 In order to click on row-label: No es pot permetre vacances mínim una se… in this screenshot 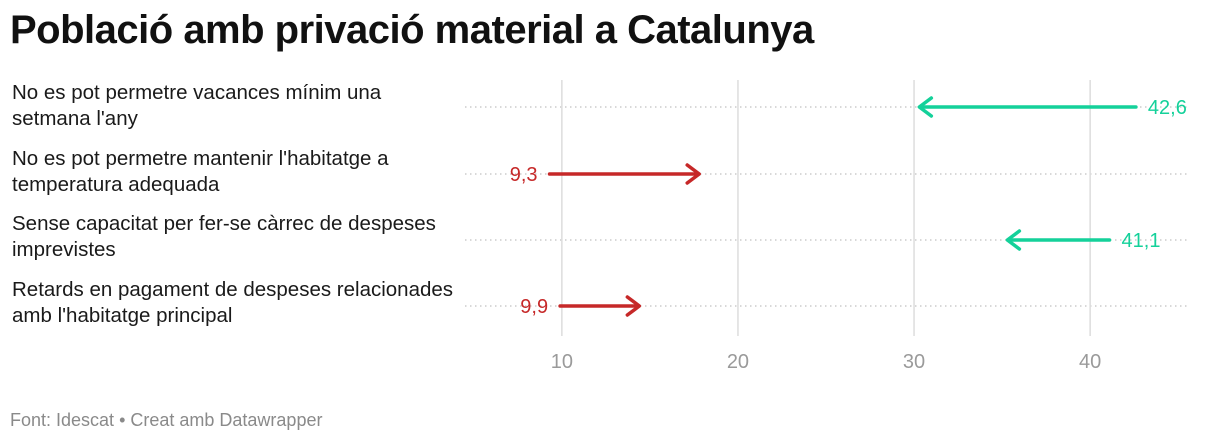, I will do `click(197, 105)`.